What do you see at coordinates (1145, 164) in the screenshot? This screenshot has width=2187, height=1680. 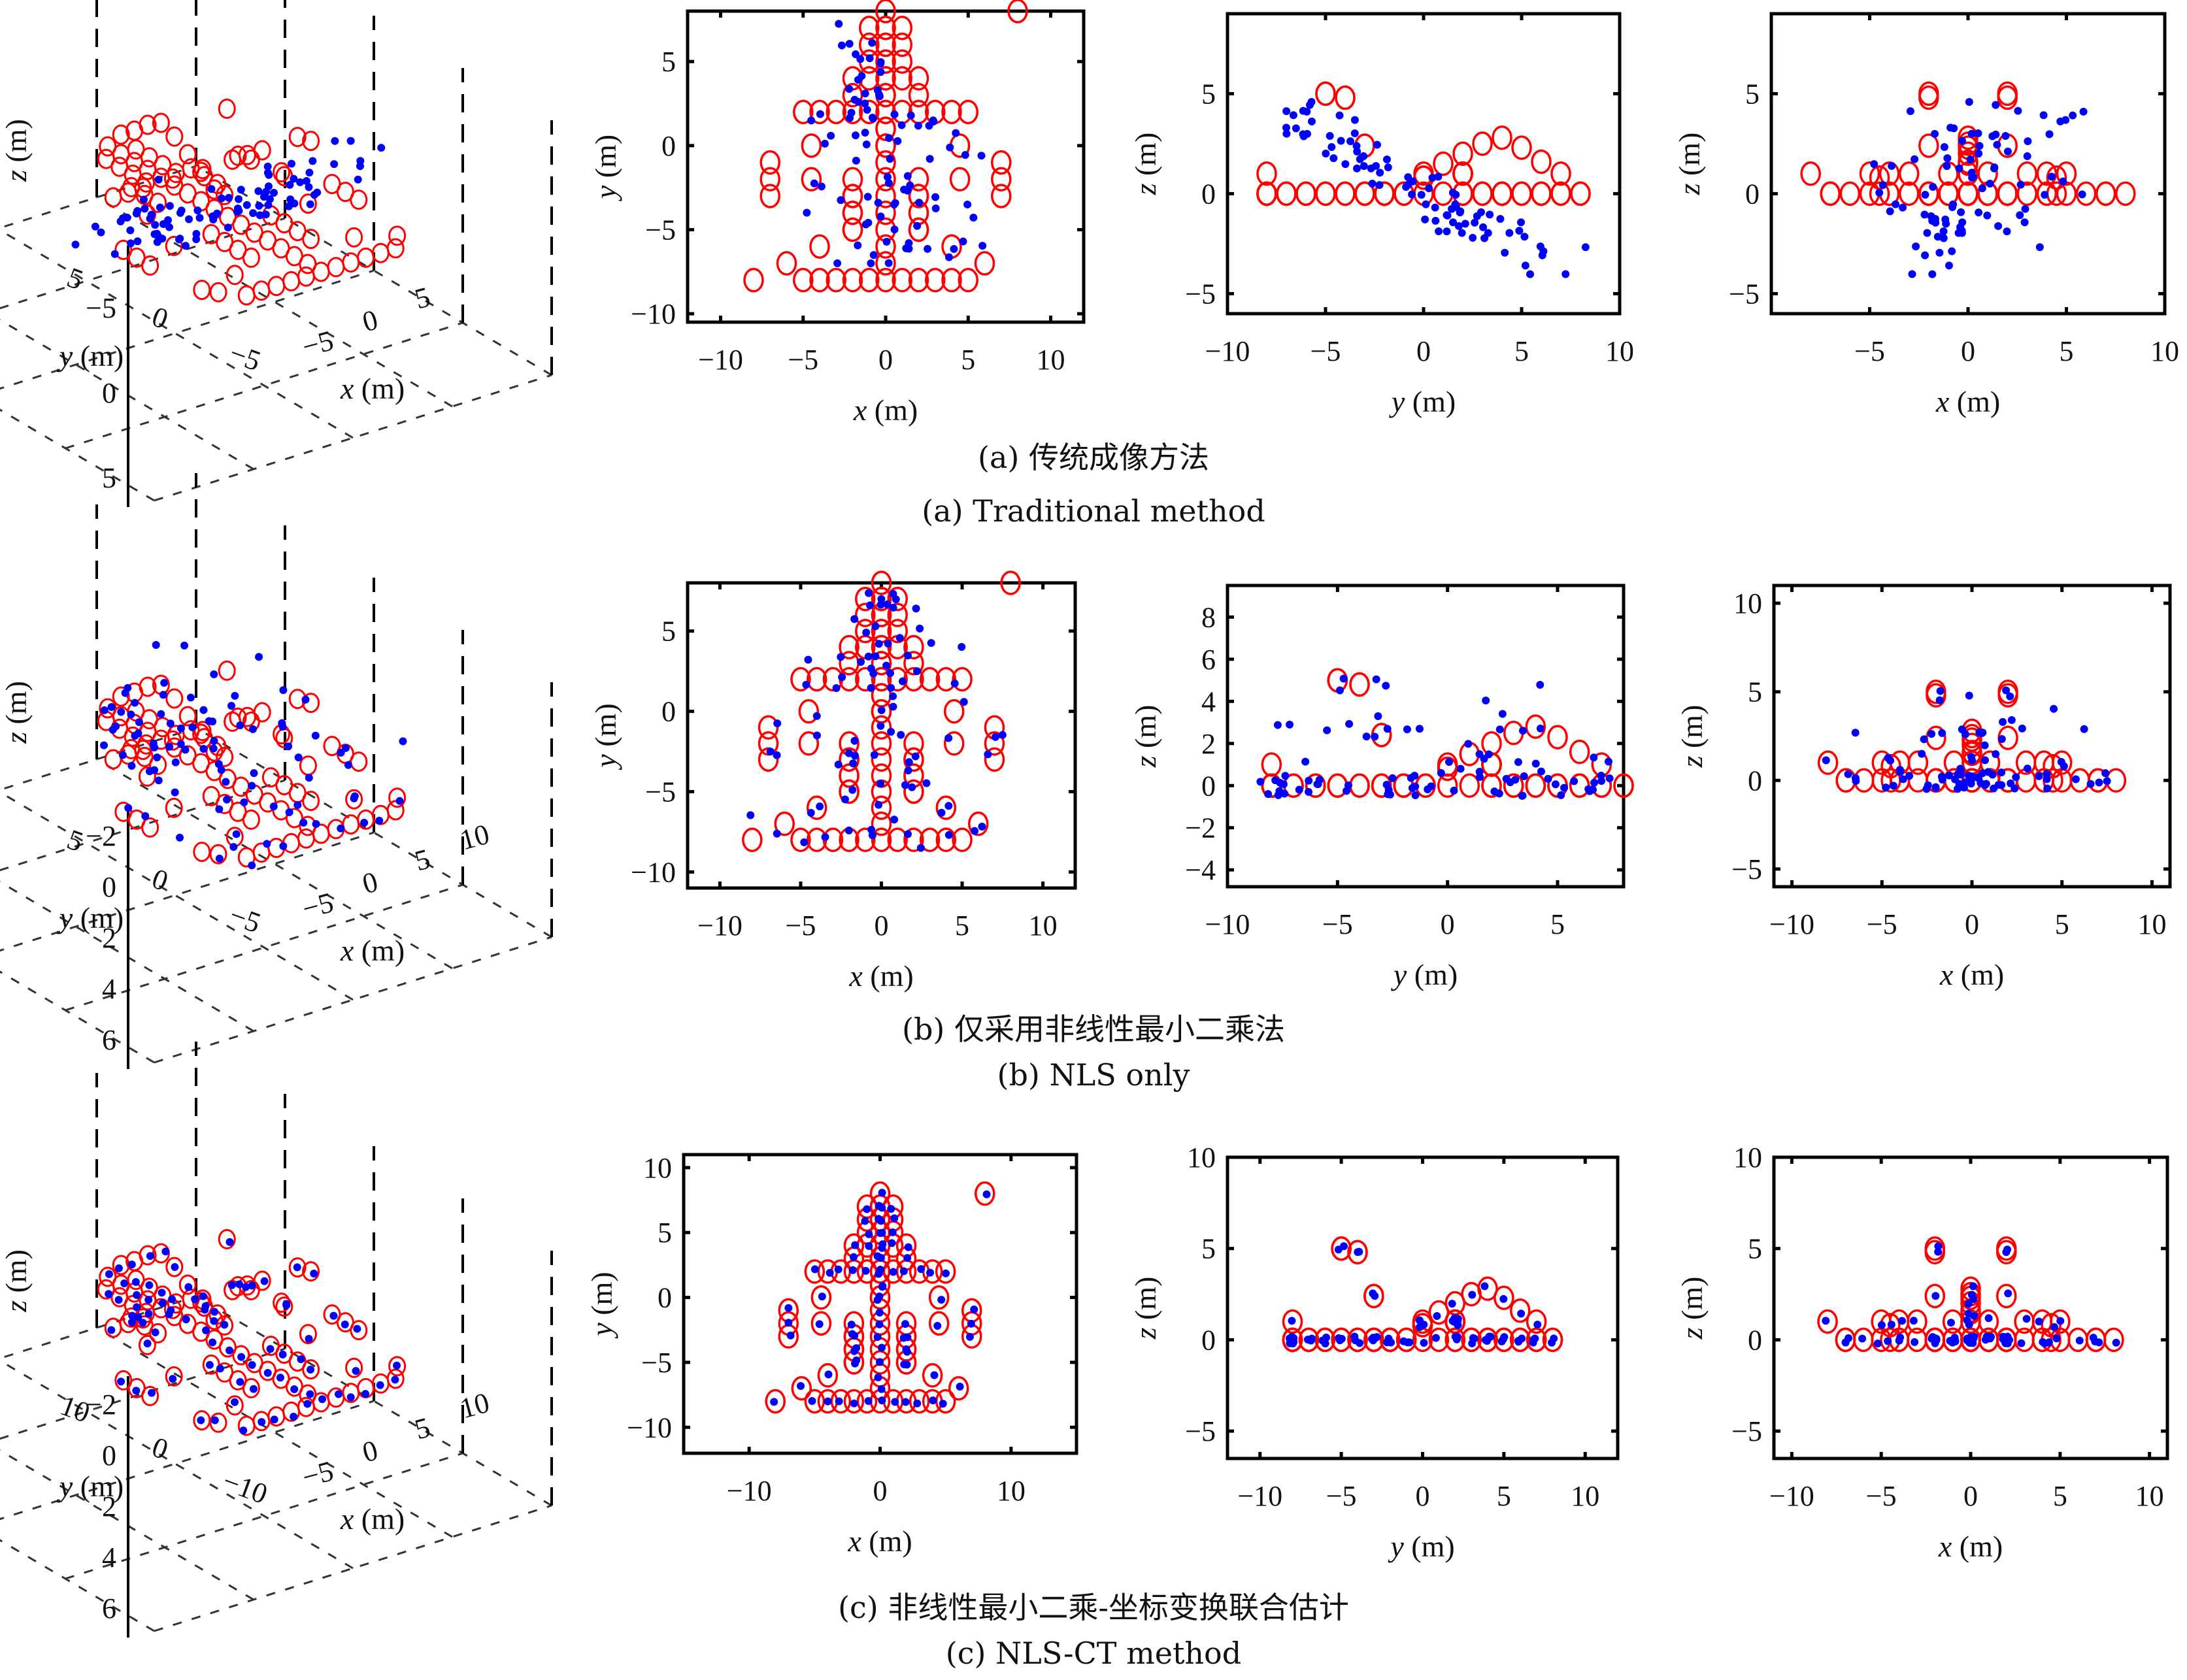 I see `axis-label: z (m)` at bounding box center [1145, 164].